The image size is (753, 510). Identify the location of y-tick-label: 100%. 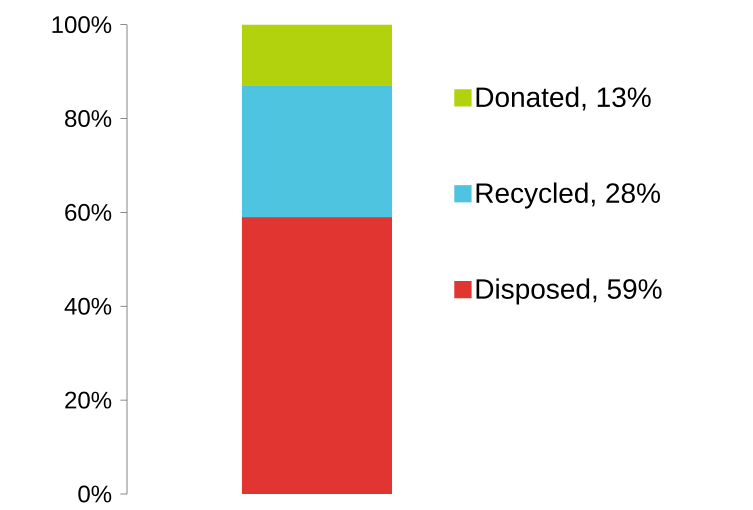
(82, 24).